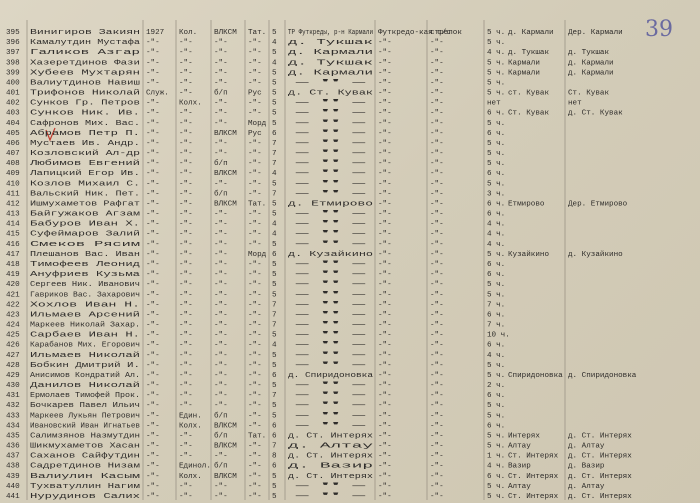 The width and height of the screenshot is (700, 503). What do you see at coordinates (588, 53) in the screenshot?
I see `village: д. Тукшак` at bounding box center [588, 53].